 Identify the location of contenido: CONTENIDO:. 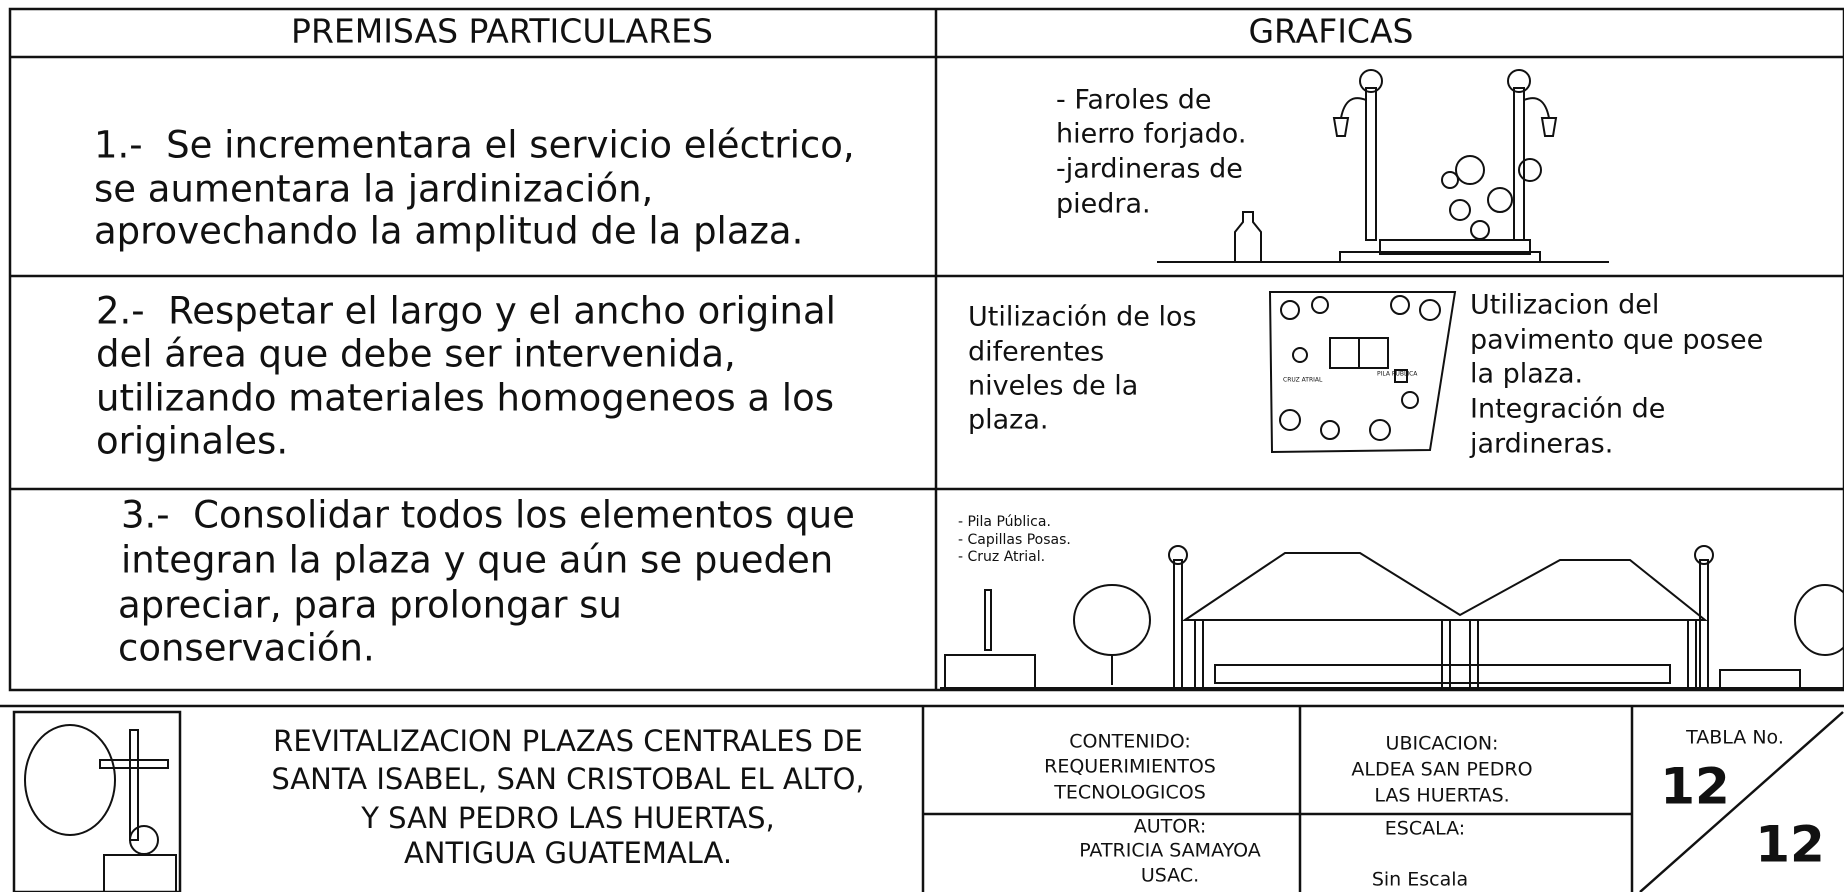
(1130, 742).